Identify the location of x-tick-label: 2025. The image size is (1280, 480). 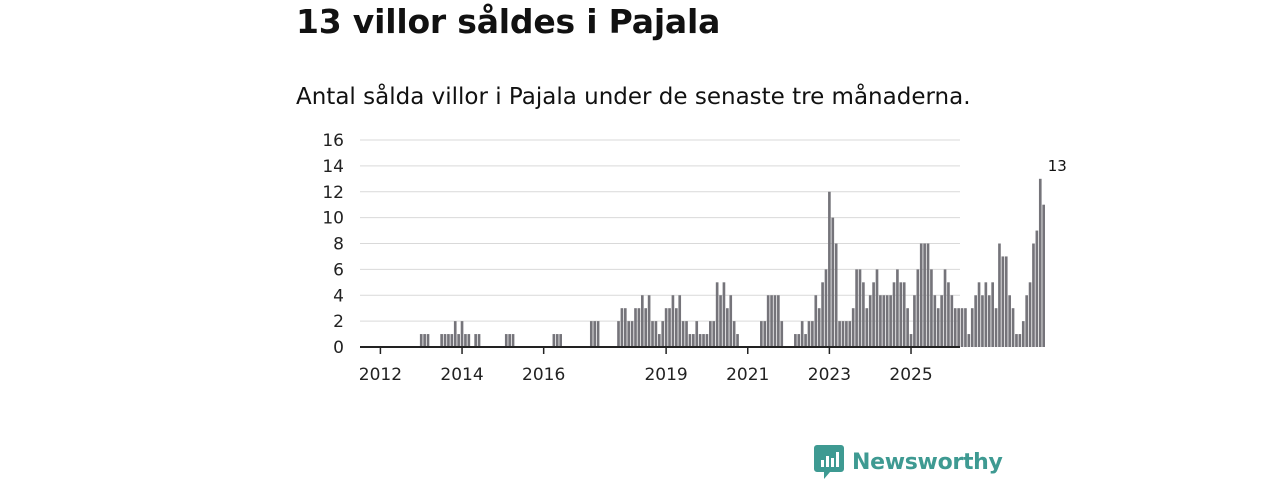
(910, 375).